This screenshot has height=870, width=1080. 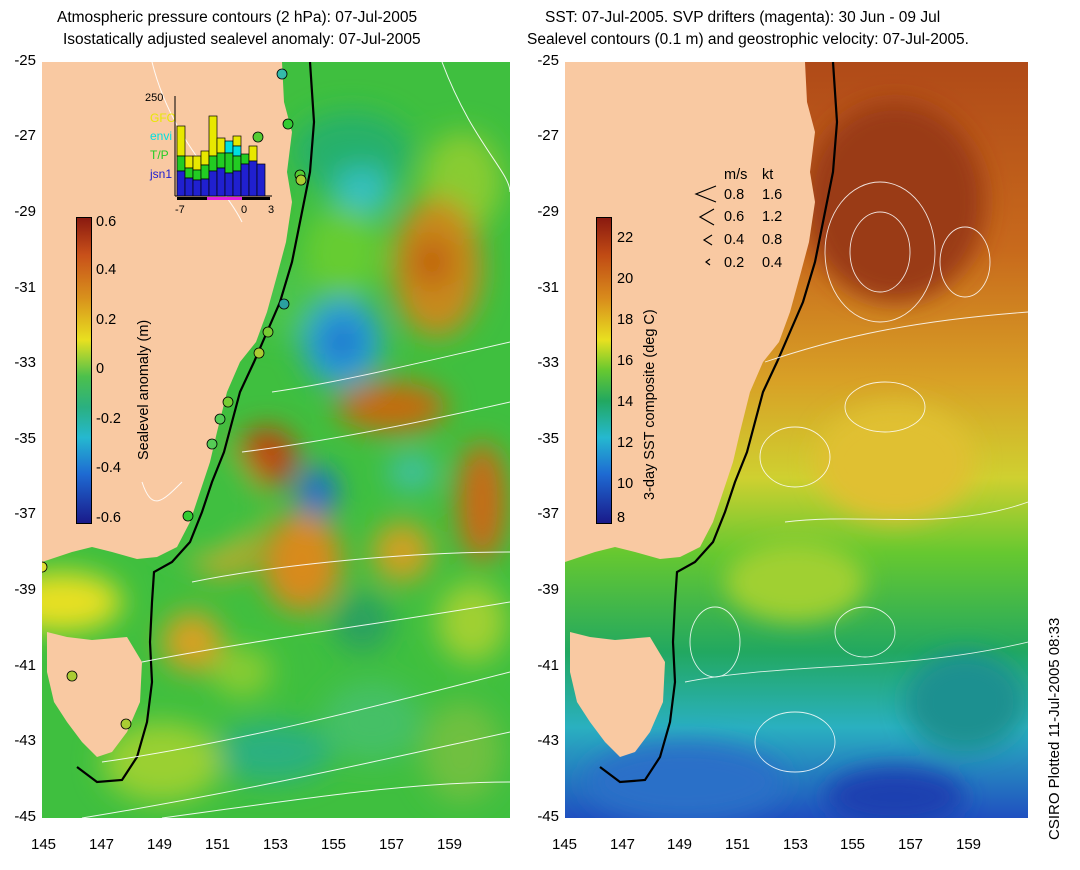 I want to click on lon-label-left: 149, so click(x=160, y=844).